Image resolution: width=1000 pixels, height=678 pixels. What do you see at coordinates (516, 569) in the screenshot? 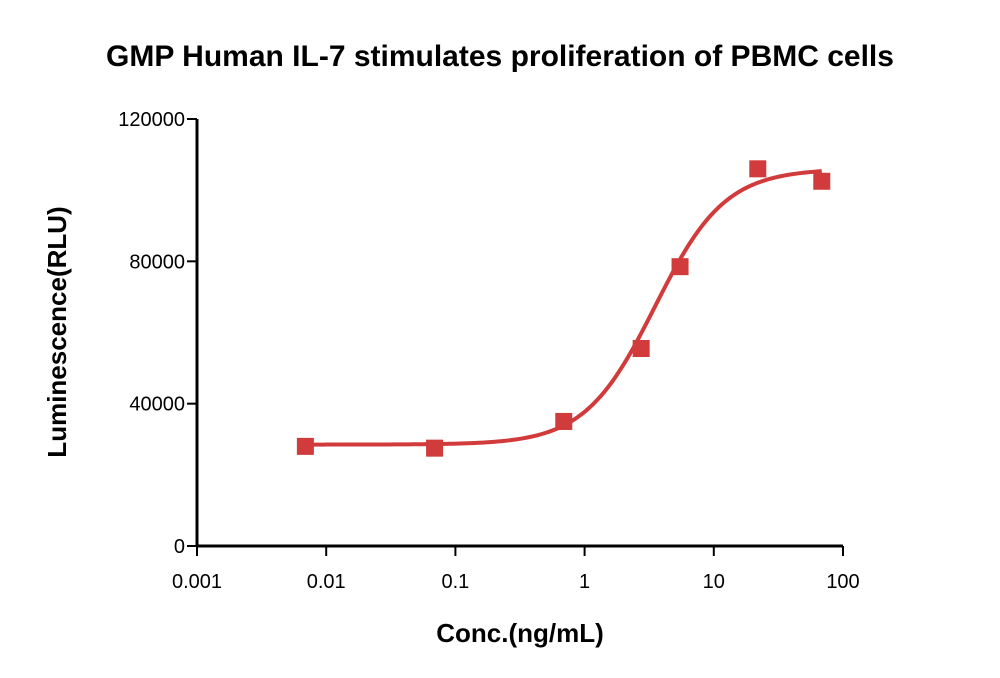
I see `x-axis-ticks: 0.001 0.01 0.1 1 10 100` at bounding box center [516, 569].